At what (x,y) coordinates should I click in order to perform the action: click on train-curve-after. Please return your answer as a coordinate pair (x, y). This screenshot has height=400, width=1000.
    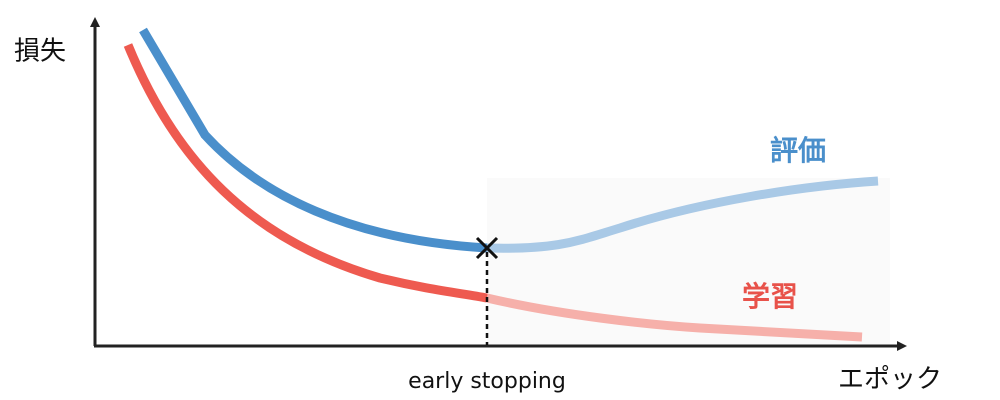
    Looking at the image, I should click on (674, 317).